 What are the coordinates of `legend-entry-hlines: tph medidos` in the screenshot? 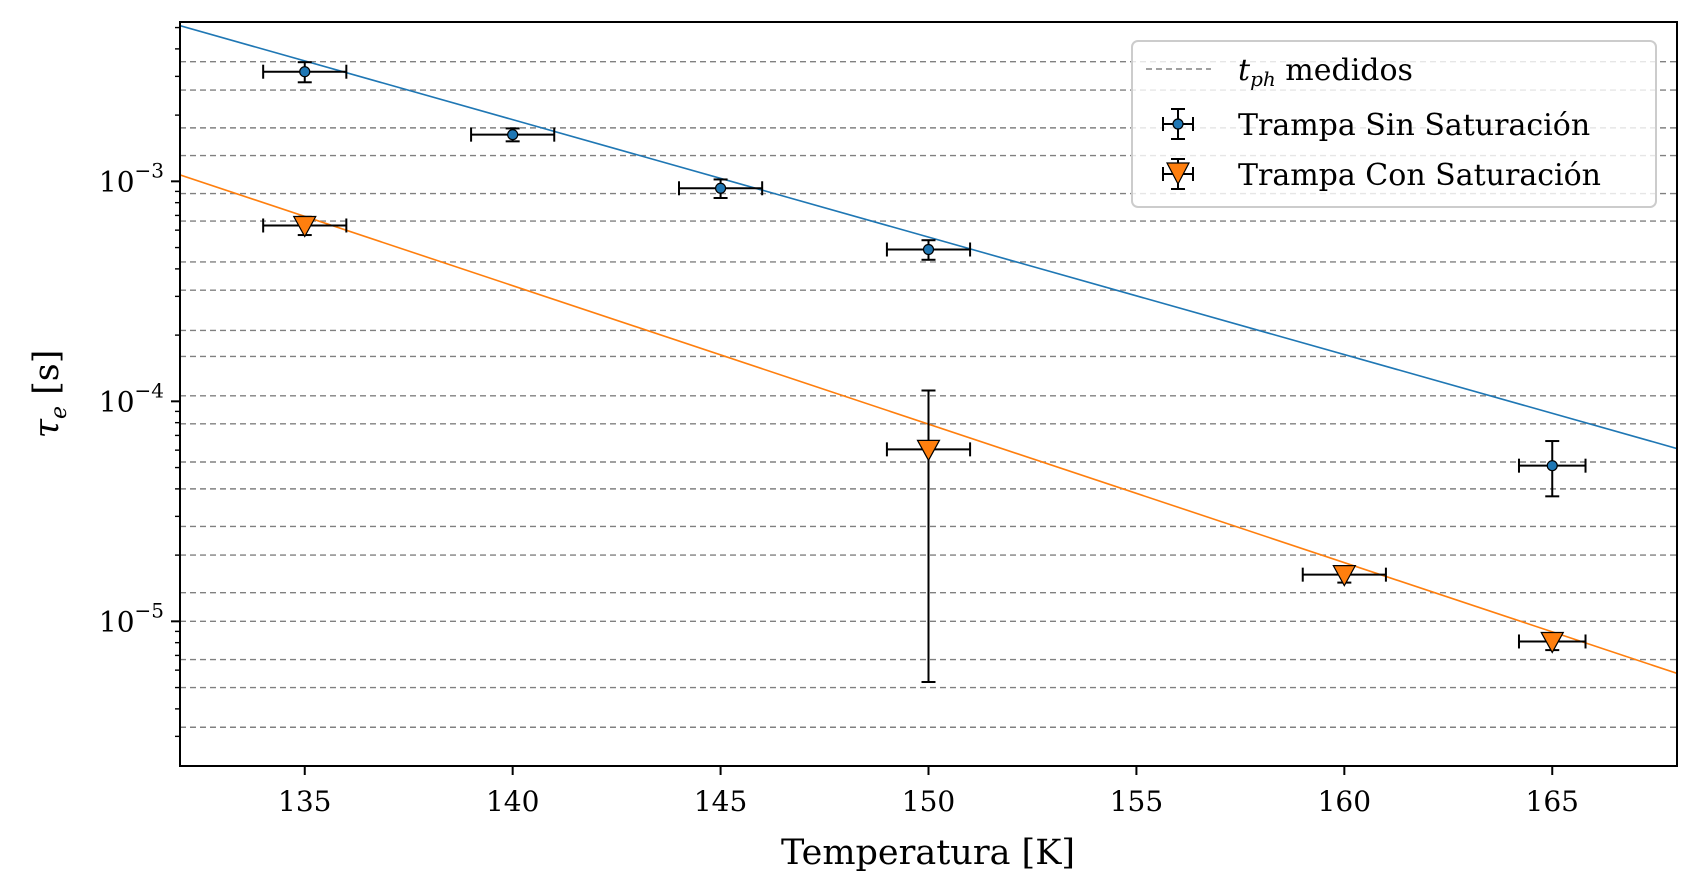 It's located at (1279, 72).